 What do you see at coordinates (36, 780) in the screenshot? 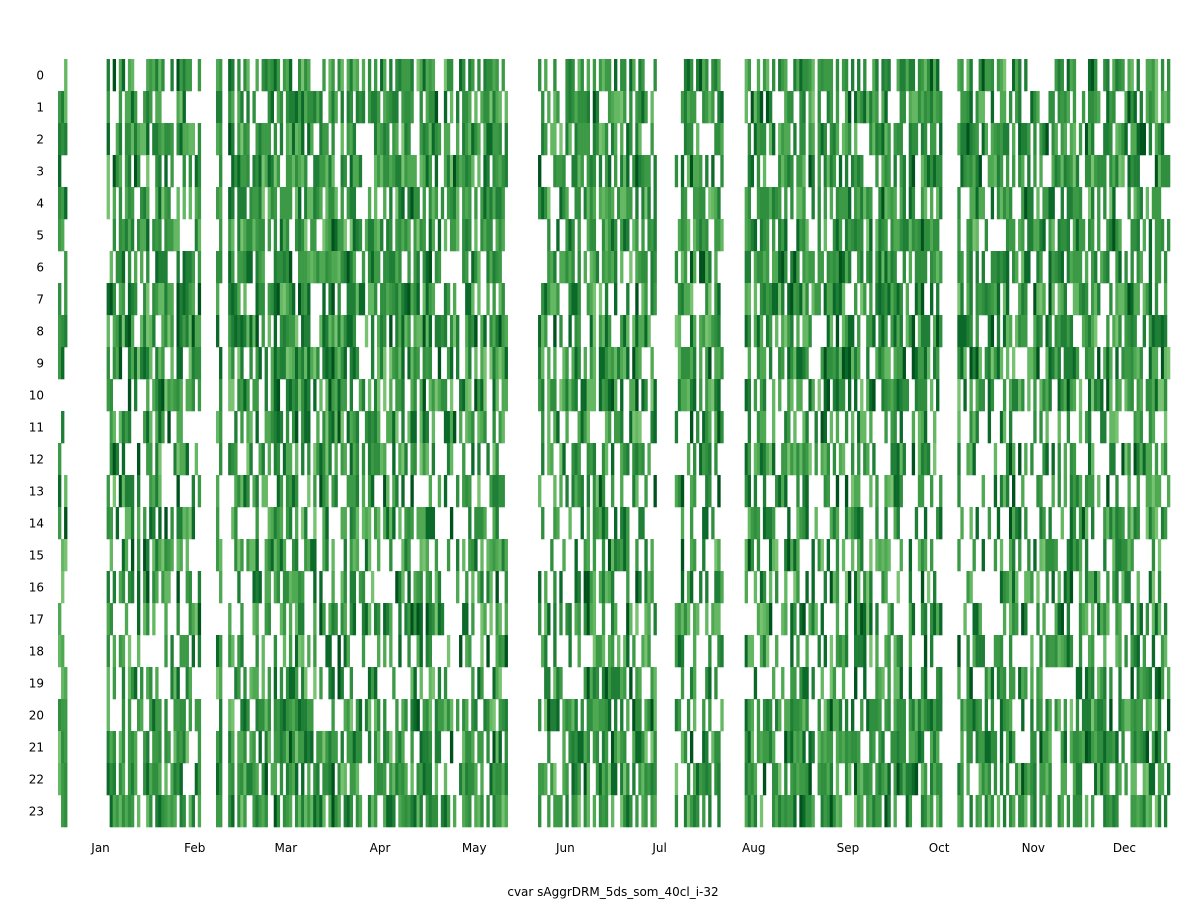
I see `y-tick-label: 22` at bounding box center [36, 780].